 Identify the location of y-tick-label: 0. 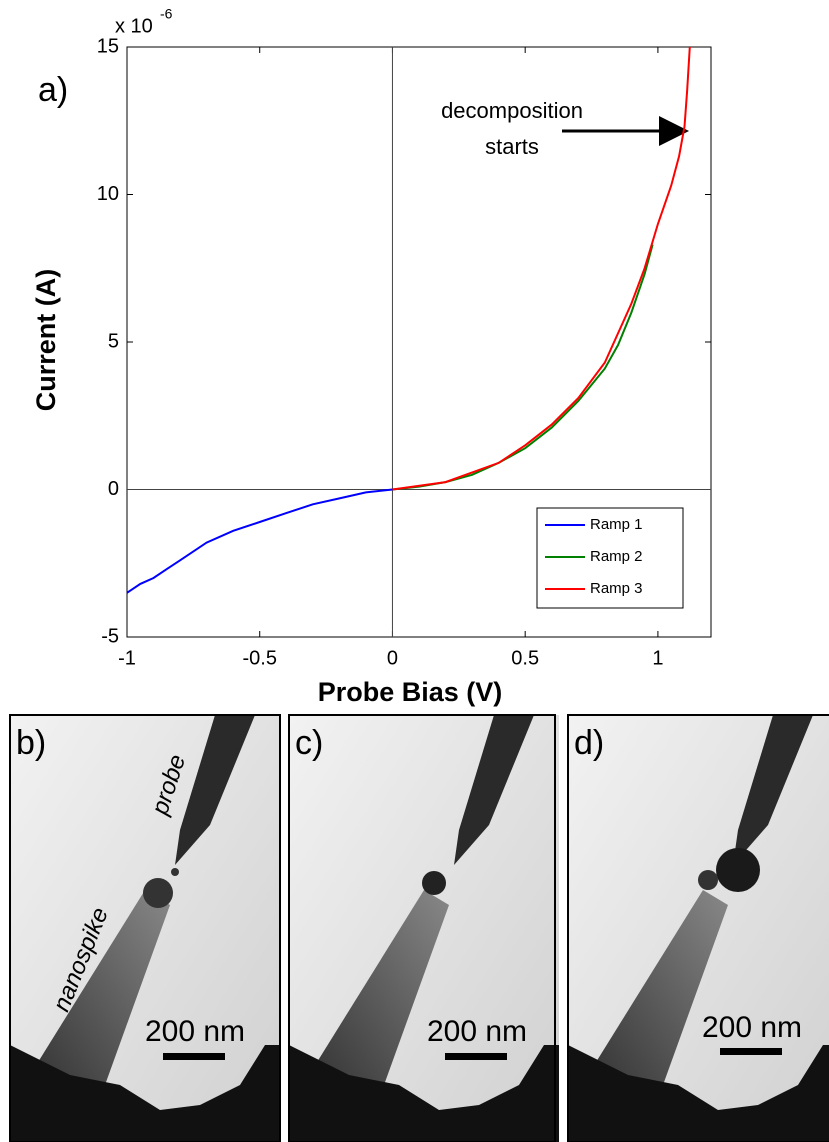
(113, 489).